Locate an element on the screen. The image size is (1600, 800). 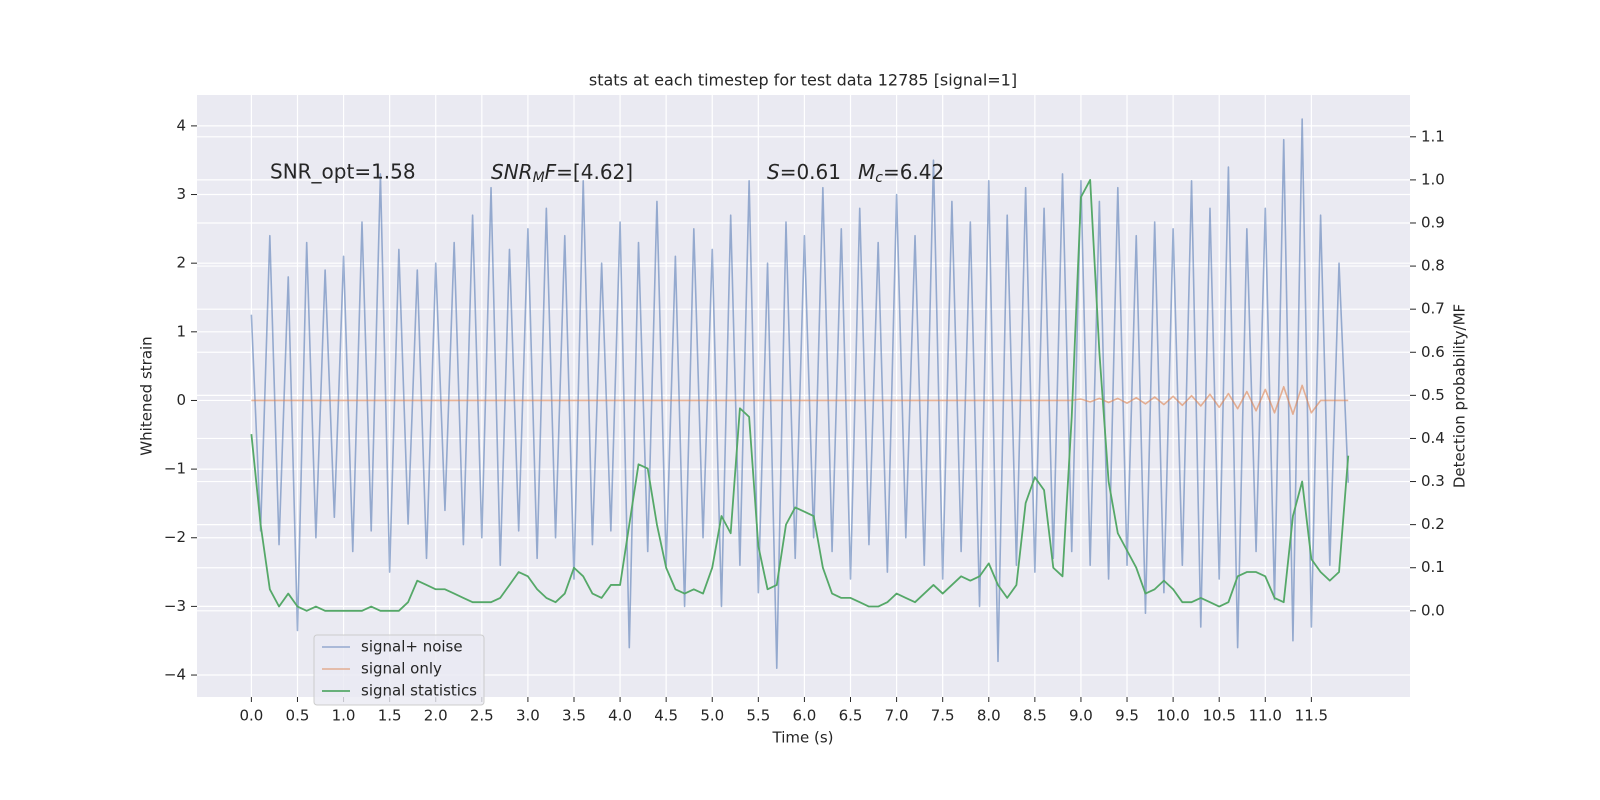
x-tick-label: 9.0 is located at coordinates (1081, 716).